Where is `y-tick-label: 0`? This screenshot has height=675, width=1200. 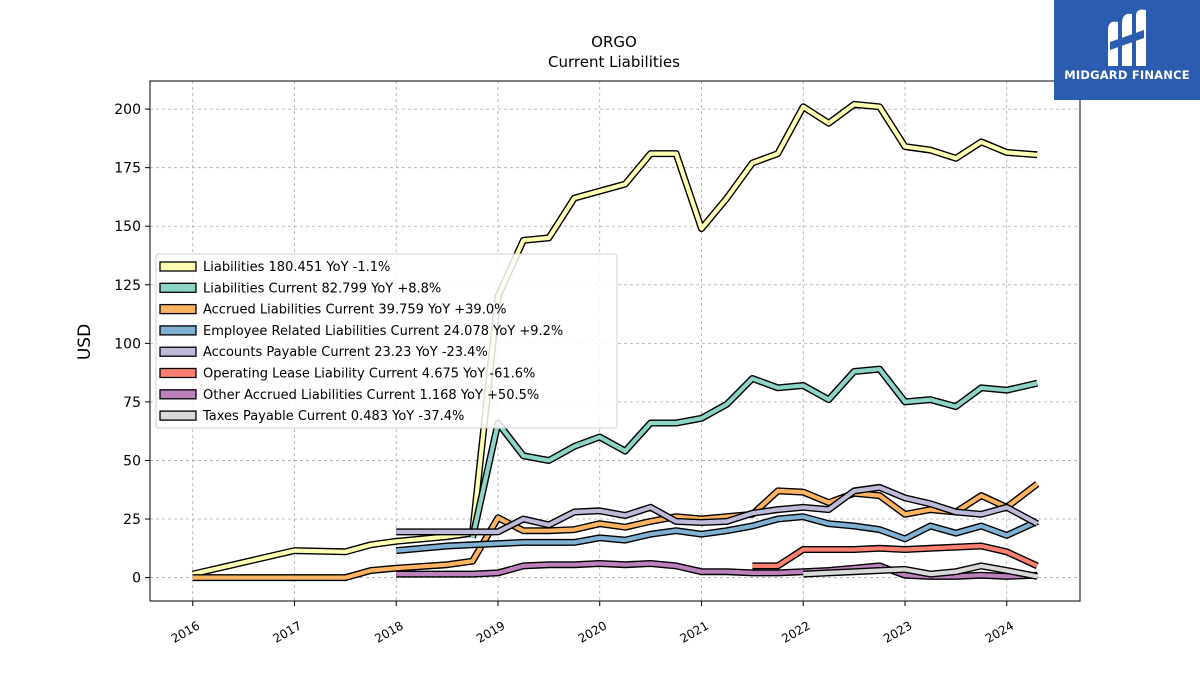 y-tick-label: 0 is located at coordinates (136, 579).